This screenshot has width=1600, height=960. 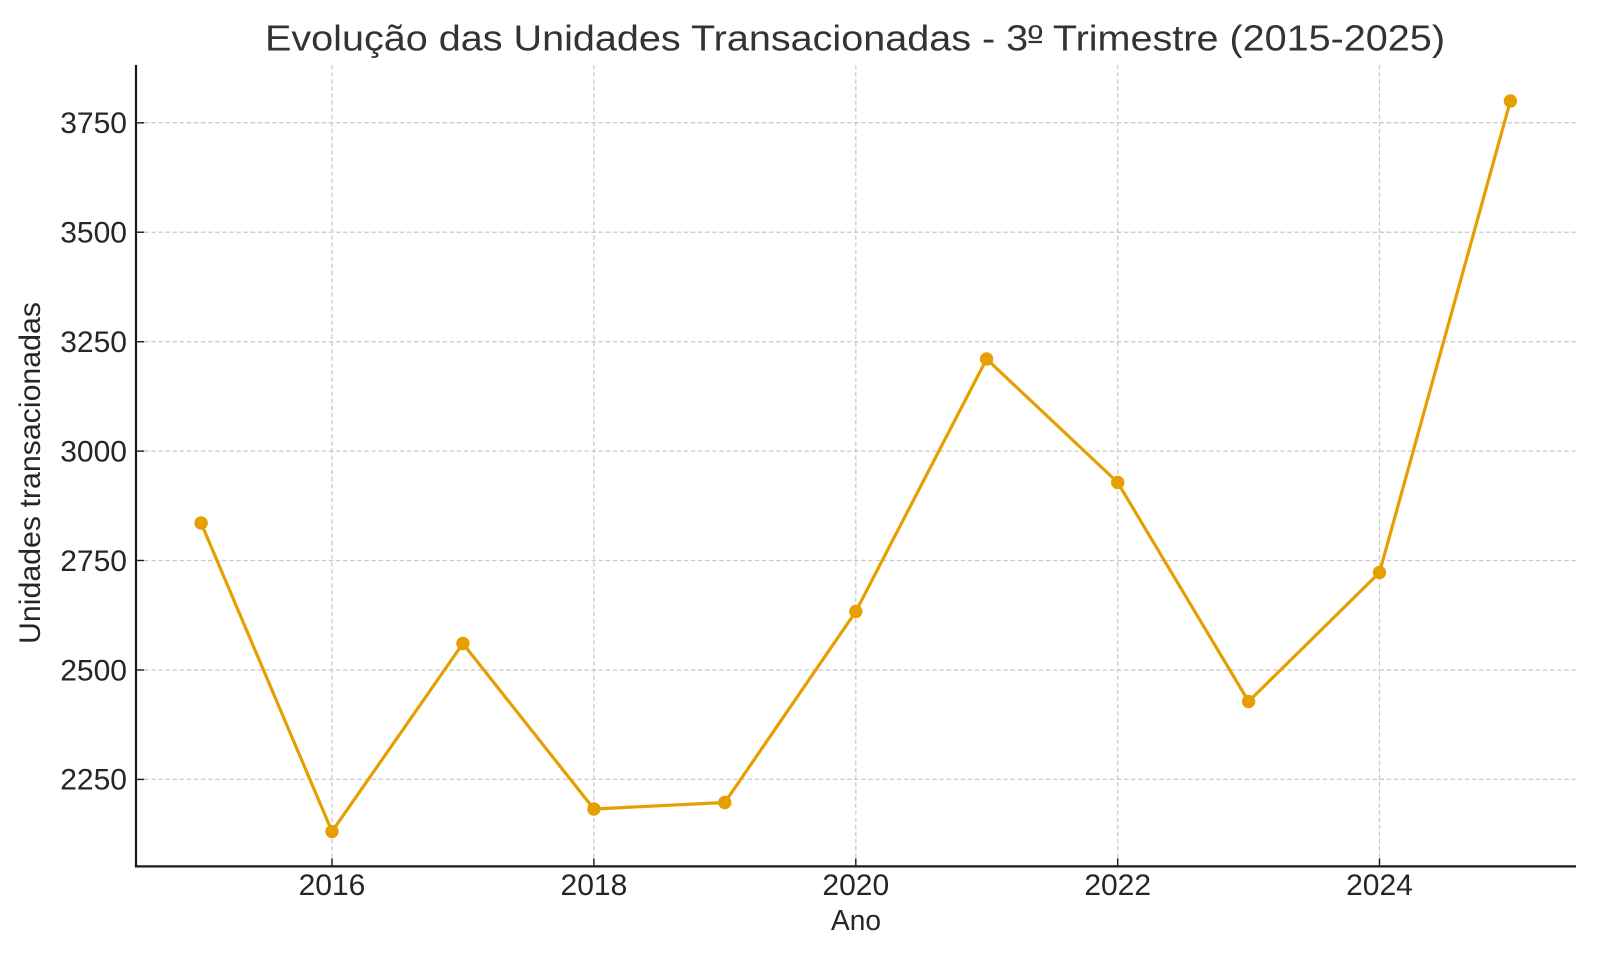 I want to click on svg-text: 2018, so click(x=594, y=885).